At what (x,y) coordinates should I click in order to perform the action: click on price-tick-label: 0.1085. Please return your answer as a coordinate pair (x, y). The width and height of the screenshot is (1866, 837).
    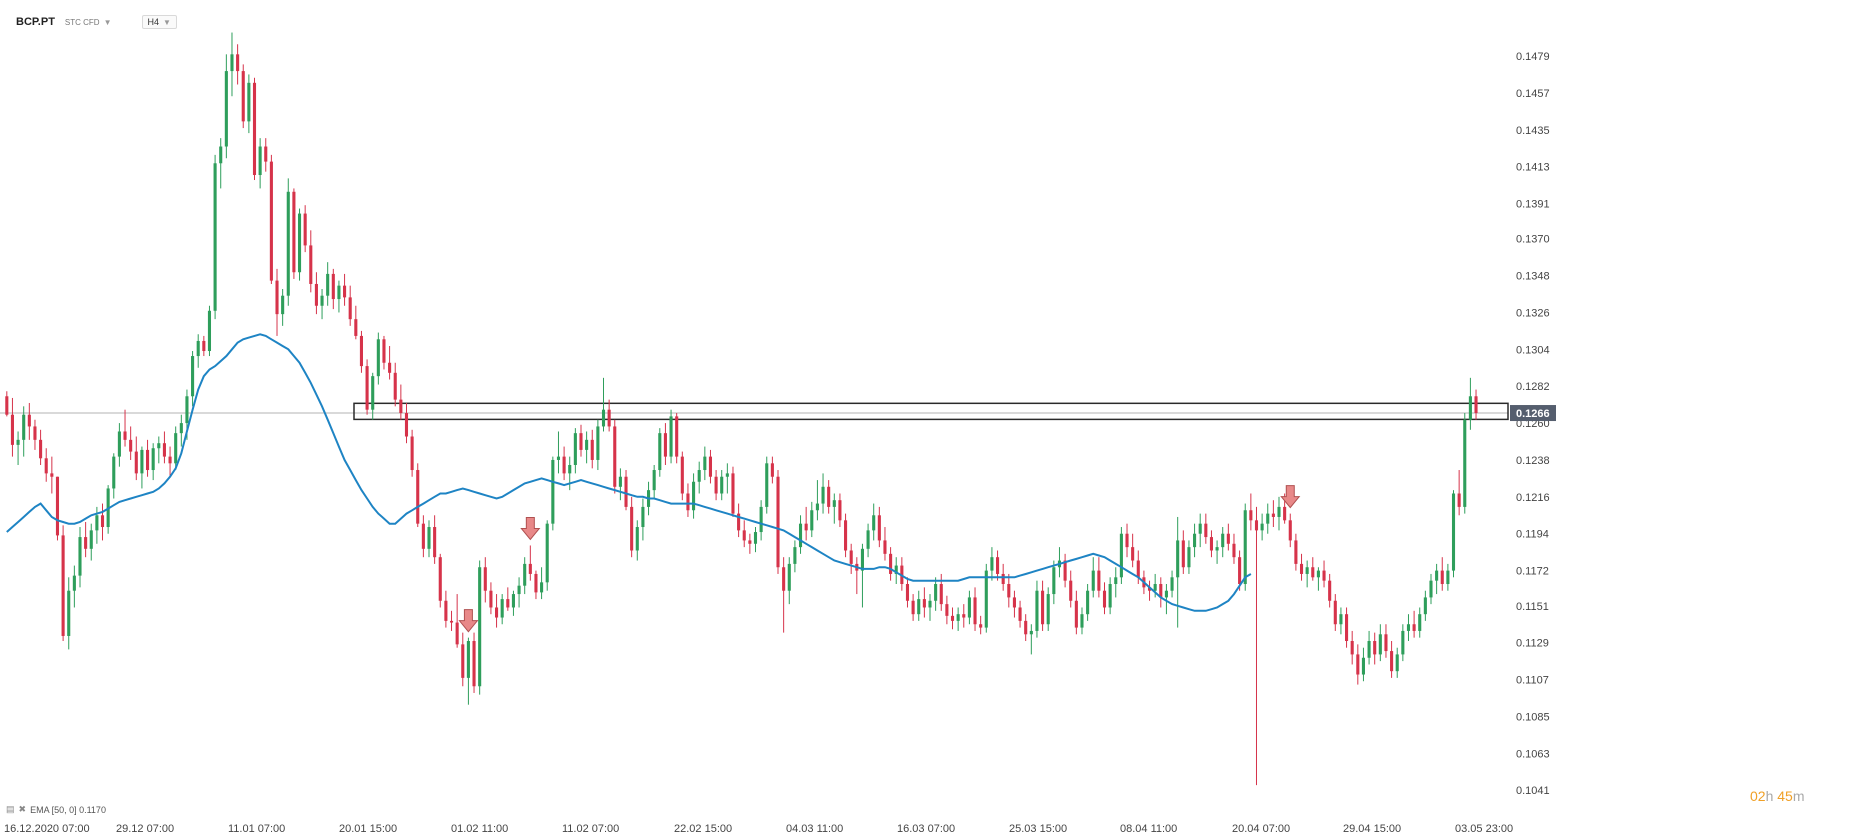
    Looking at the image, I should click on (1533, 717).